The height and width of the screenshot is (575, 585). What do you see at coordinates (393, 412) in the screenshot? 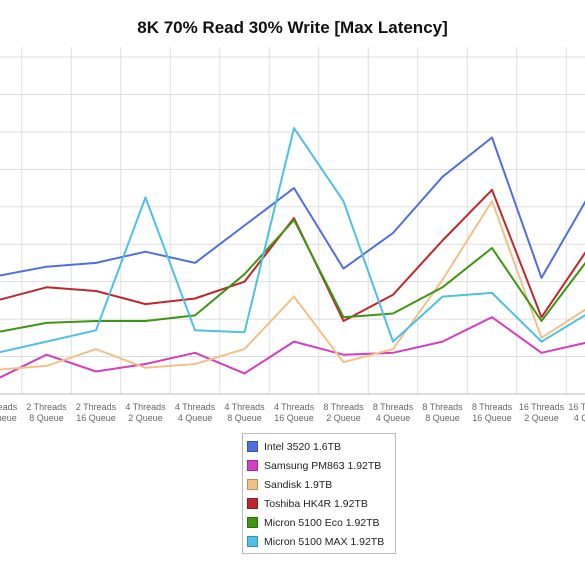
I see `x-tick-label: 8 Threads 4 Queue` at bounding box center [393, 412].